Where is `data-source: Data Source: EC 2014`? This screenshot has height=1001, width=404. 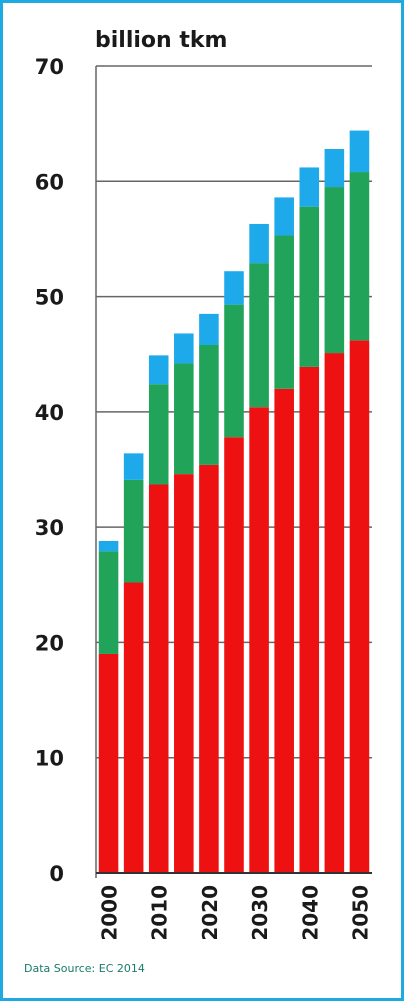
data-source: Data Source: EC 2014 is located at coordinates (84, 968).